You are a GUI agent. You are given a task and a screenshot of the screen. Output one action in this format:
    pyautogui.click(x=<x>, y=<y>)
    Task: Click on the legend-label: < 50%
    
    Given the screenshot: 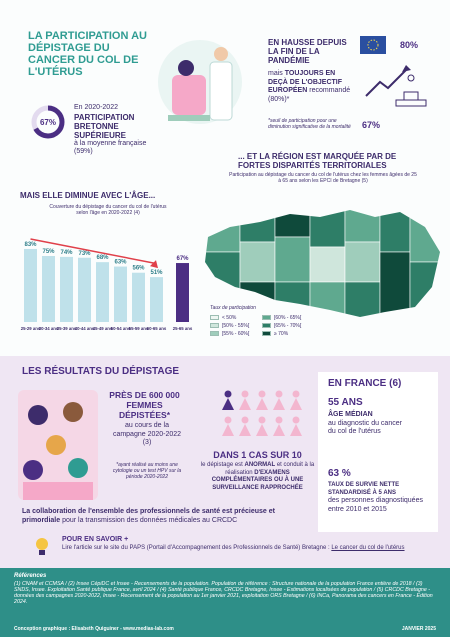 What is the action you would take?
    pyautogui.click(x=229, y=317)
    